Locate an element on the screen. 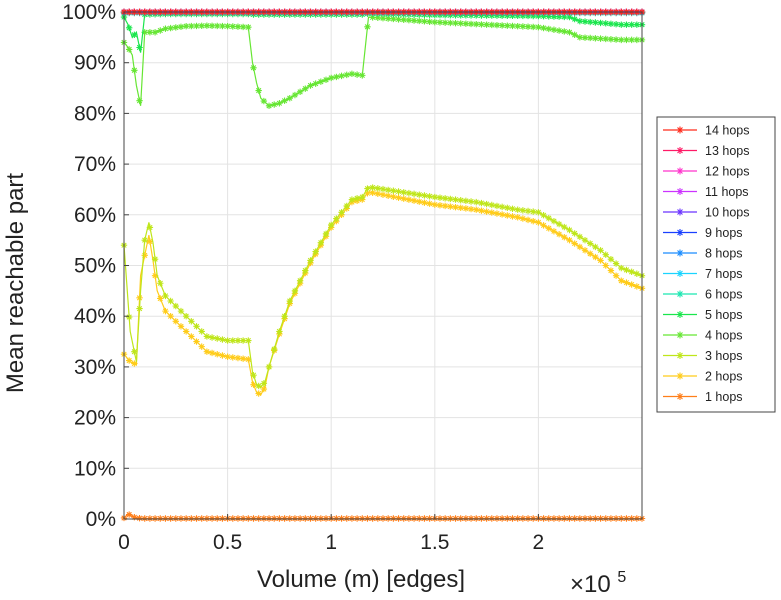 The height and width of the screenshot is (600, 781). legend-label: 11 hops is located at coordinates (727, 192).